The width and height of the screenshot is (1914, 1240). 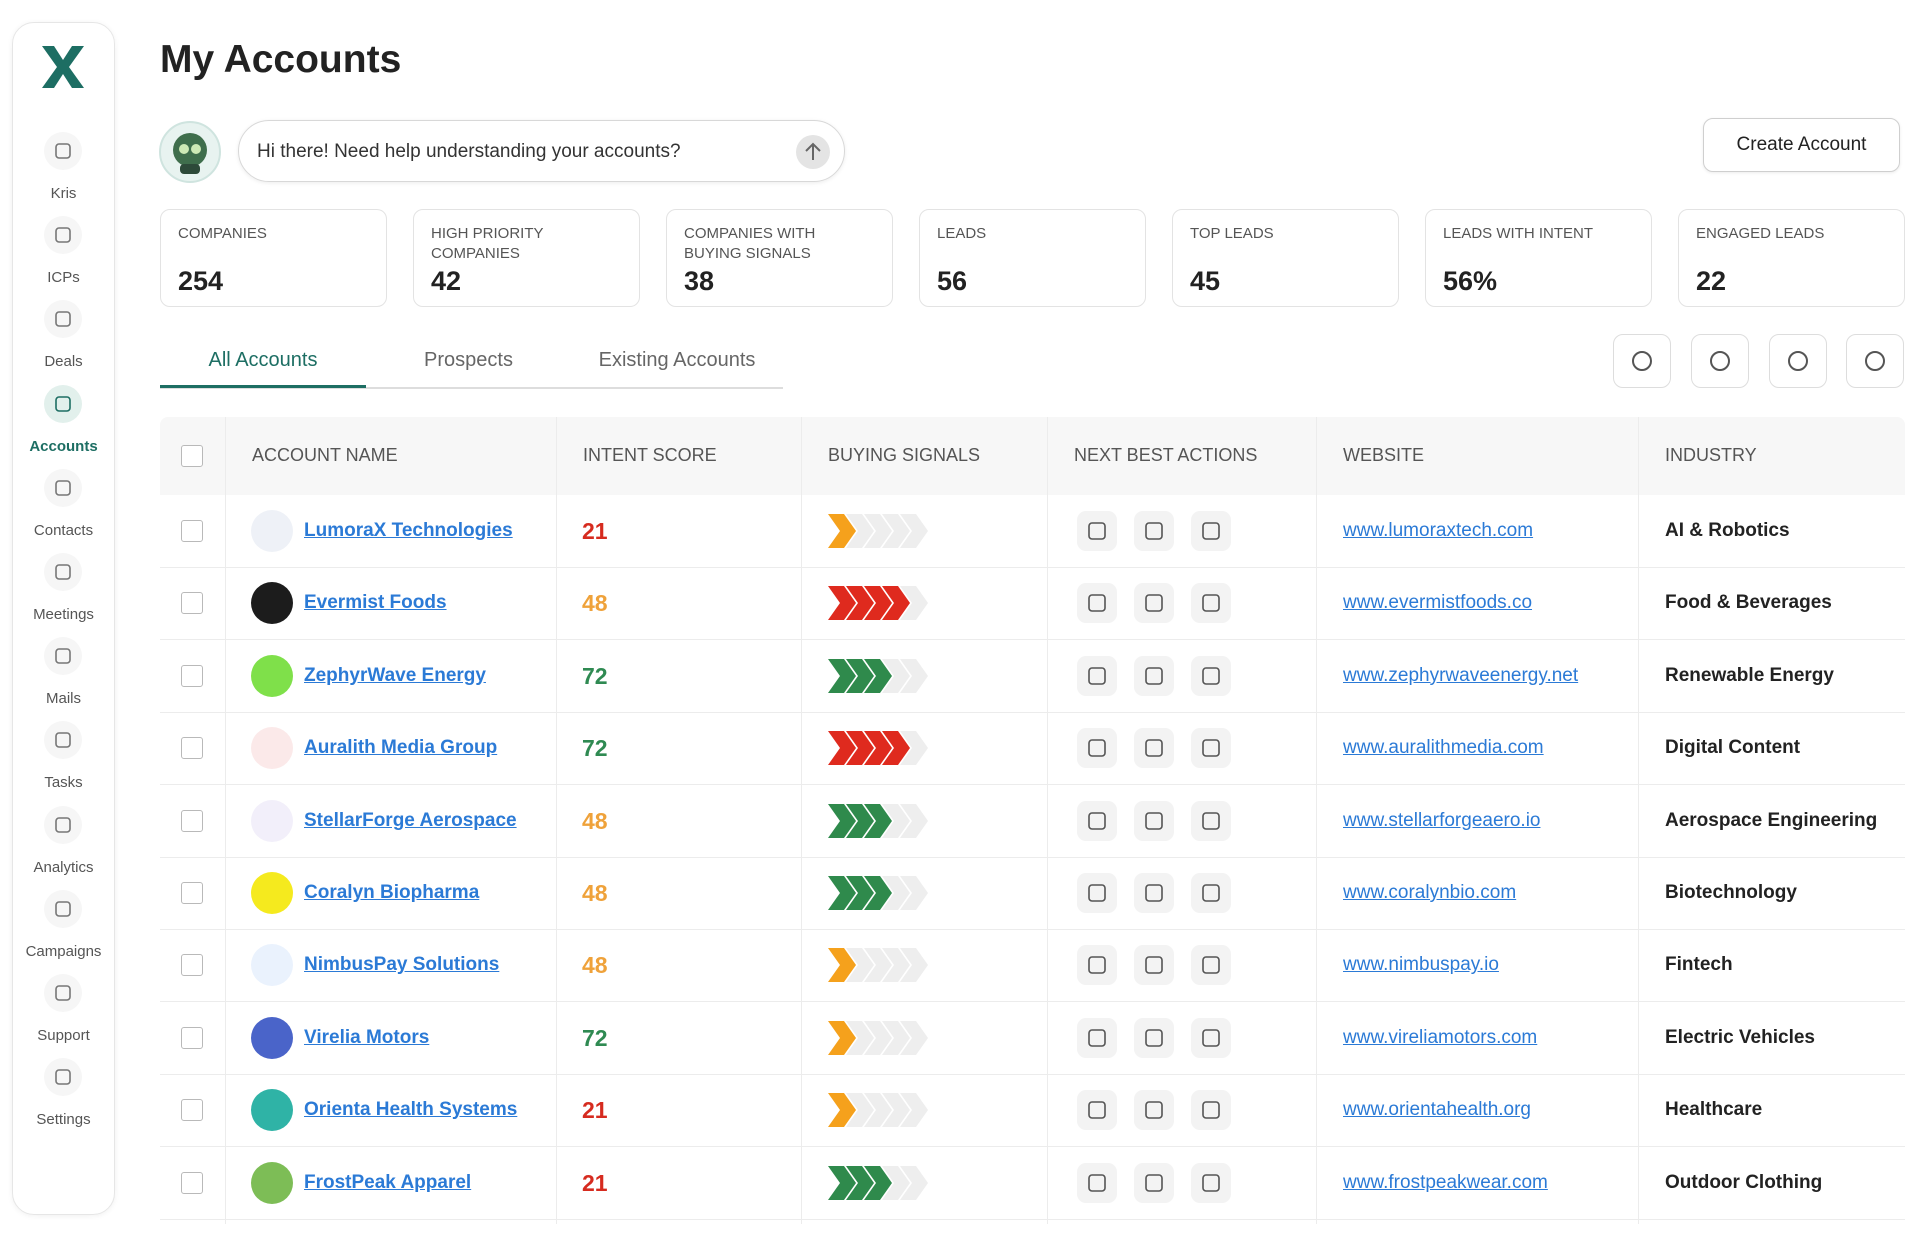 What do you see at coordinates (410, 820) in the screenshot?
I see `account-name: StellarForge Aerospace` at bounding box center [410, 820].